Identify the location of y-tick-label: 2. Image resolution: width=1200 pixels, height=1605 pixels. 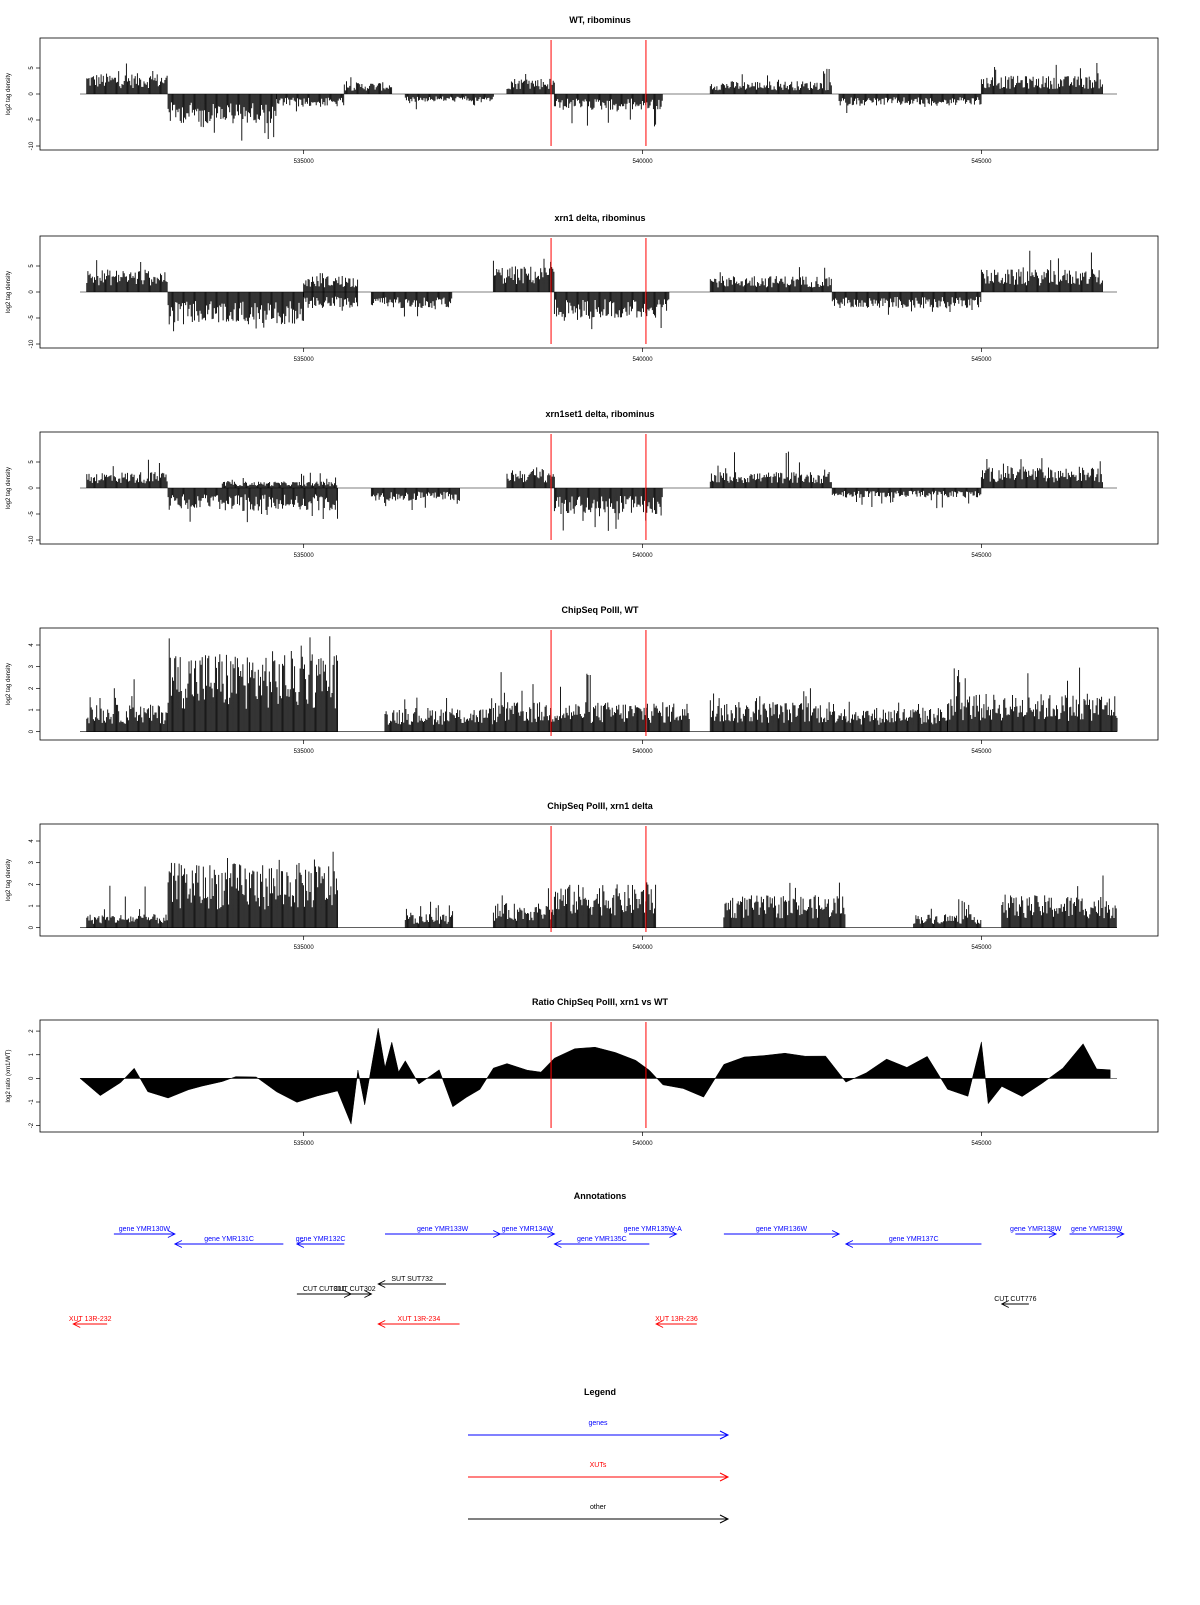
(32, 1031).